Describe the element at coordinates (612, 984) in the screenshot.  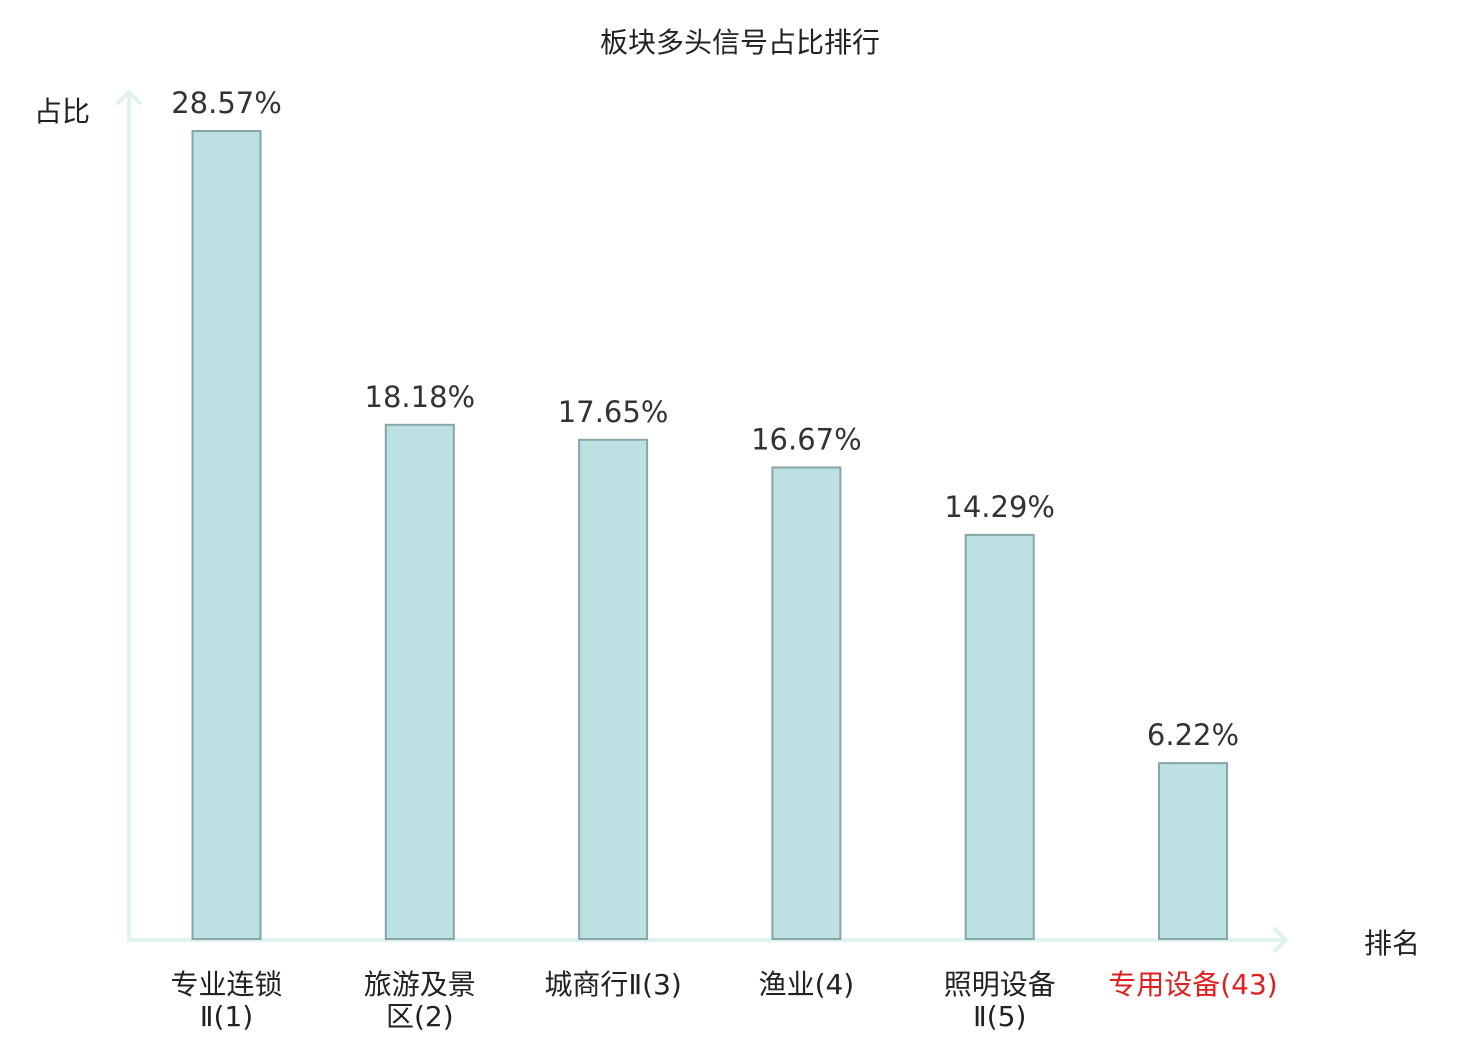
I see `category-label-2-line-0: 城商行Ⅱ(3)` at that location.